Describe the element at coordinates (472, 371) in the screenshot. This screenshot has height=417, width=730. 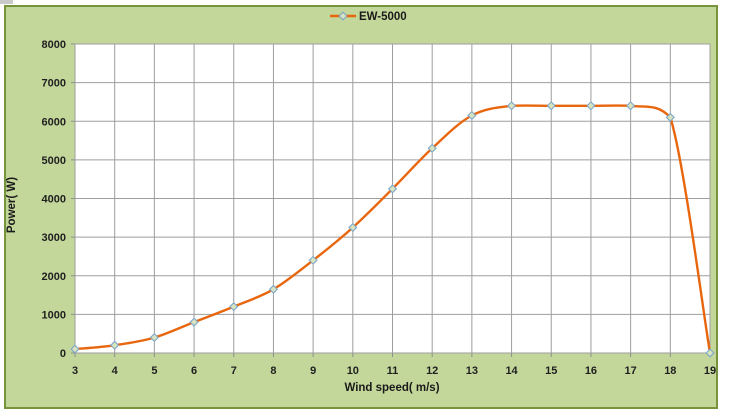
I see `x-tick-label: 13` at that location.